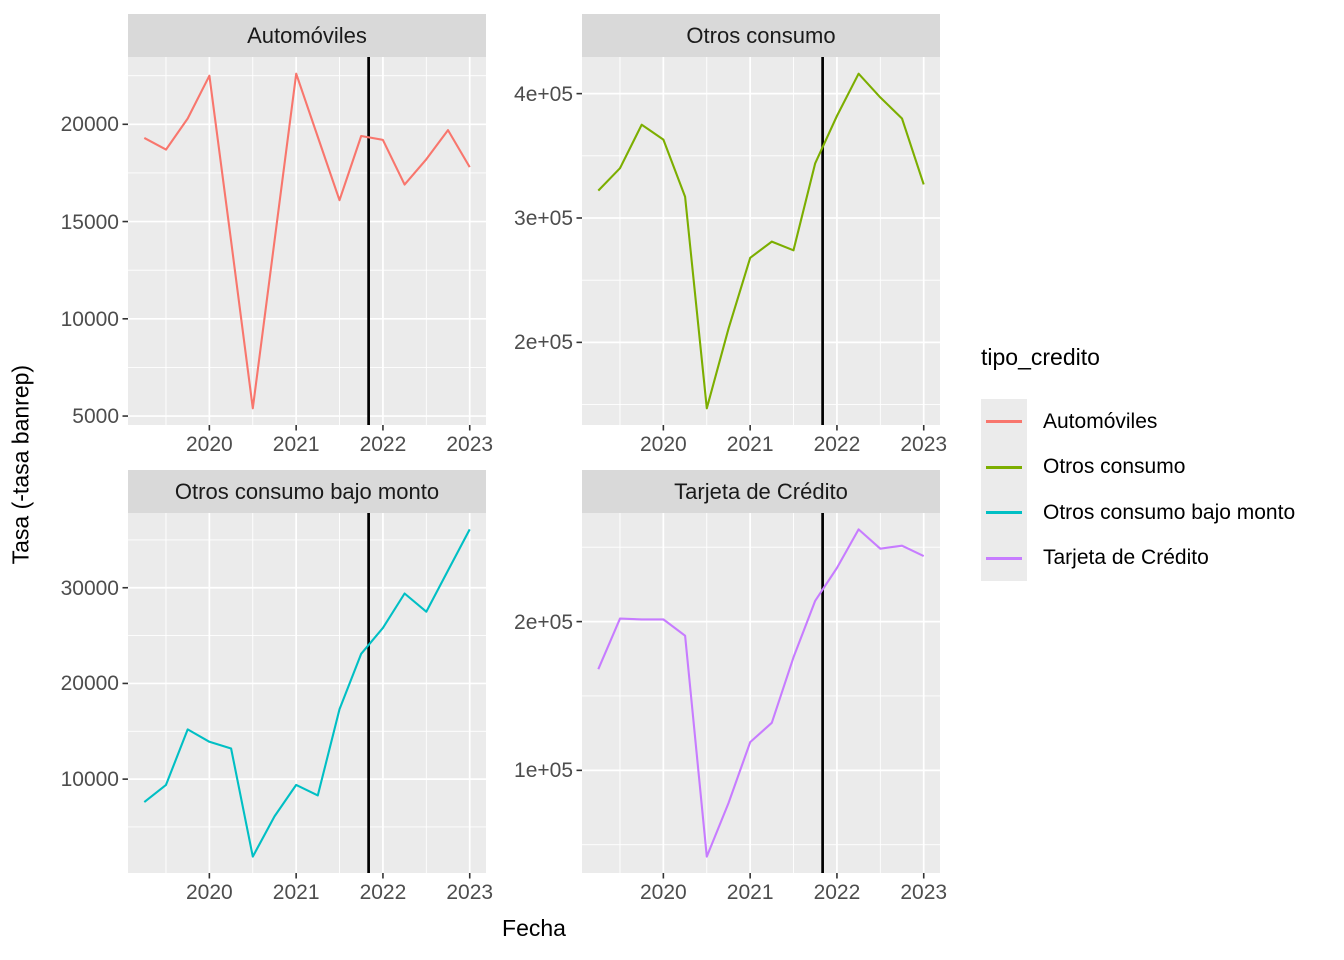 The width and height of the screenshot is (1344, 960). I want to click on legend-item-automoviles: Automóviles, so click(1138, 422).